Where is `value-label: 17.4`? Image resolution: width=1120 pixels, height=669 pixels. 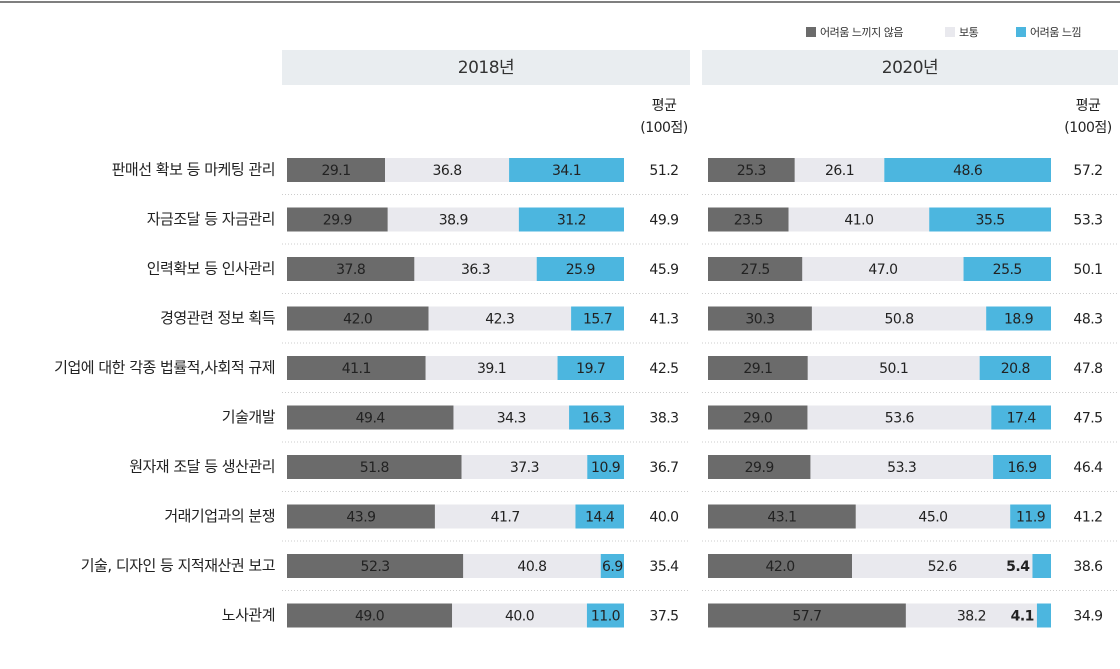
value-label: 17.4 is located at coordinates (1022, 419).